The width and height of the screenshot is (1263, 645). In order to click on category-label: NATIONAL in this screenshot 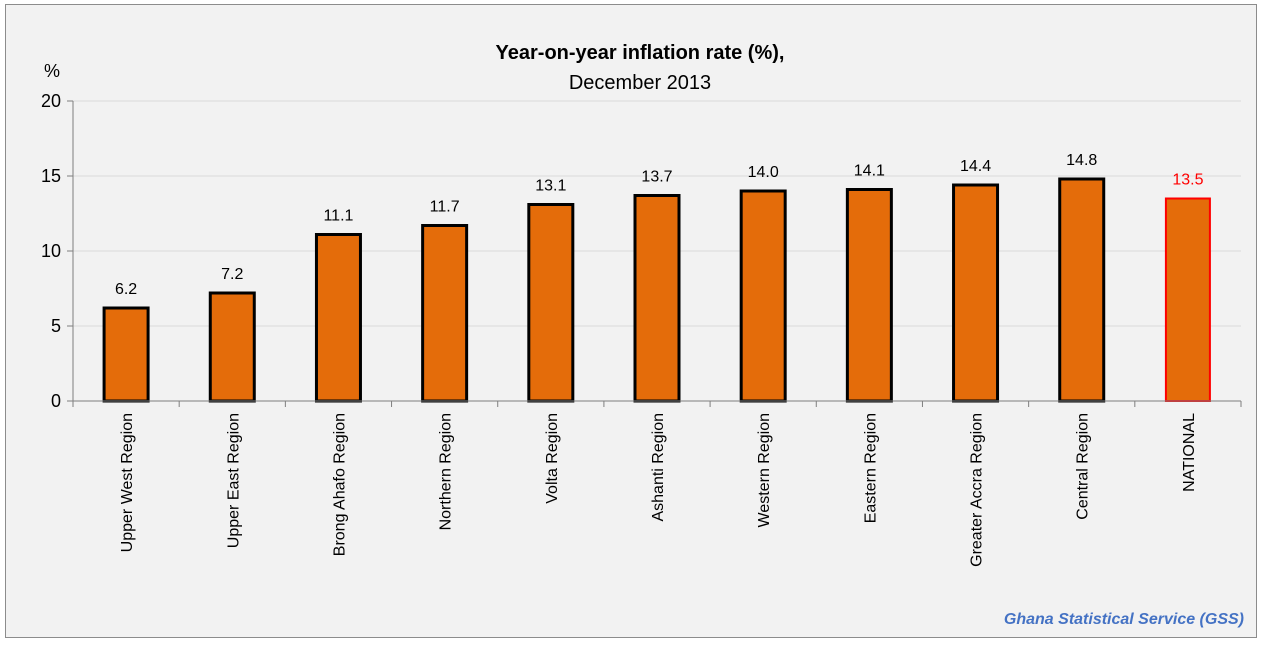, I will do `click(1189, 452)`.